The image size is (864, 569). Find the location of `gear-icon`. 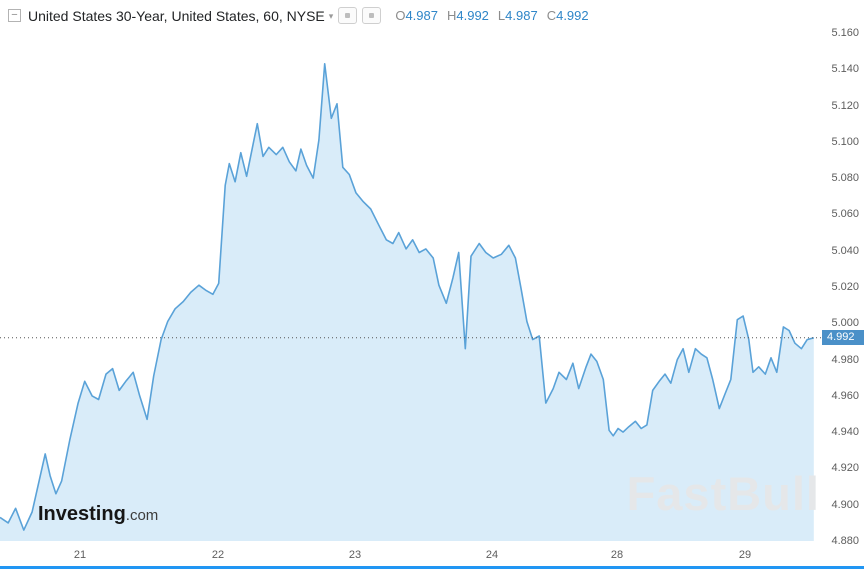

gear-icon is located at coordinates (372, 15).